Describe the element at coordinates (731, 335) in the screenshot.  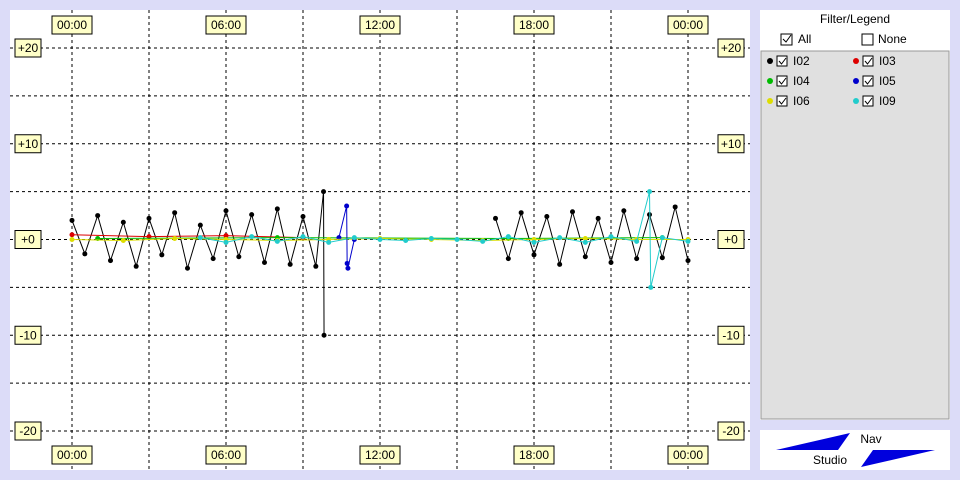
I see `y-tick-label-right: -10` at that location.